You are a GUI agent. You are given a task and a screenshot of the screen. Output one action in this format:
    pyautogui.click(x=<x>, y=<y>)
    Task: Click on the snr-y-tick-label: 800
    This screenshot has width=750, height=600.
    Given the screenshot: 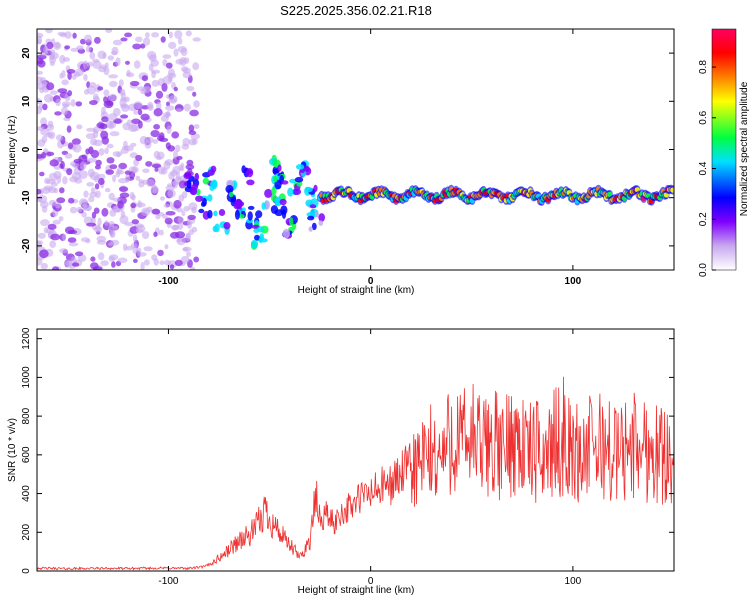 What is the action you would take?
    pyautogui.click(x=26, y=415)
    